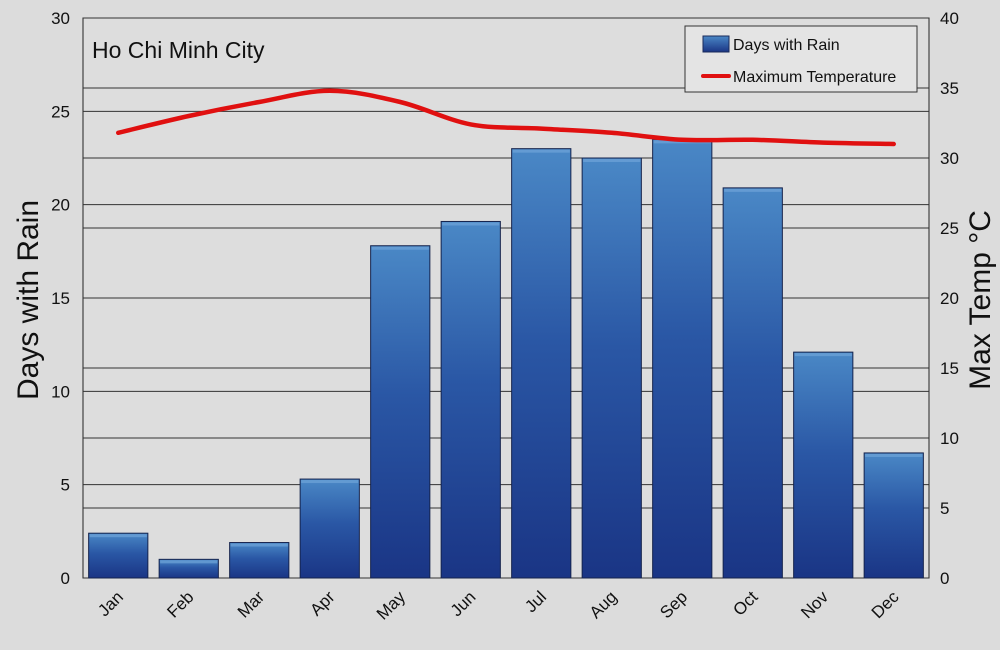 The width and height of the screenshot is (1000, 650). Describe the element at coordinates (894, 455) in the screenshot. I see `bar-highlight-dec` at that location.